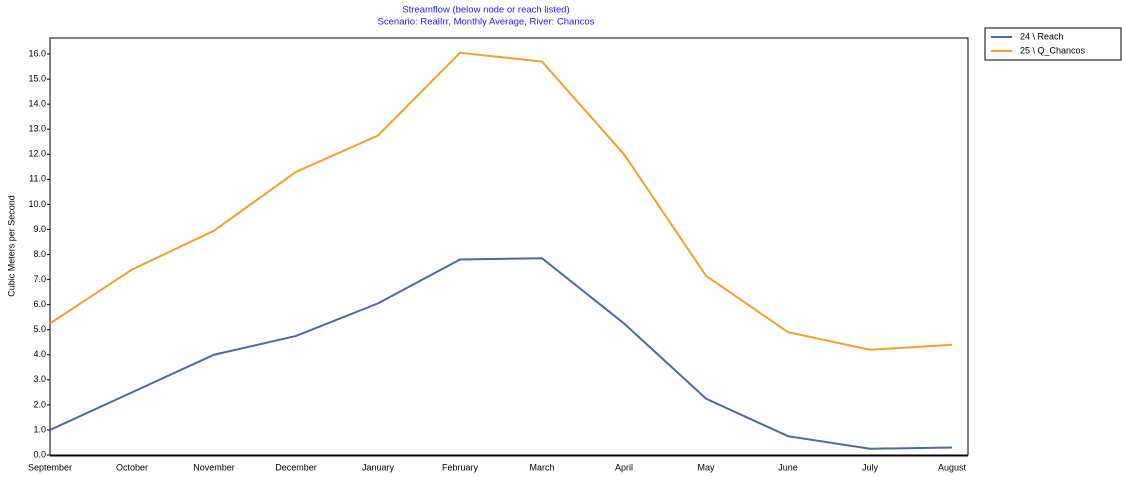 Image resolution: width=1122 pixels, height=477 pixels. What do you see at coordinates (39, 404) in the screenshot?
I see `y-tick-label: 2.0` at bounding box center [39, 404].